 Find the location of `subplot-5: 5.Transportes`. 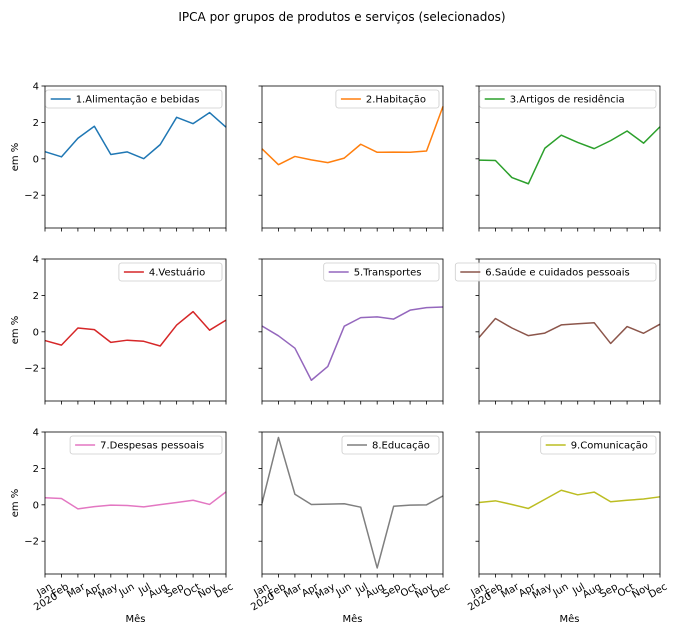

subplot-5: 5.Transportes is located at coordinates (351, 331).